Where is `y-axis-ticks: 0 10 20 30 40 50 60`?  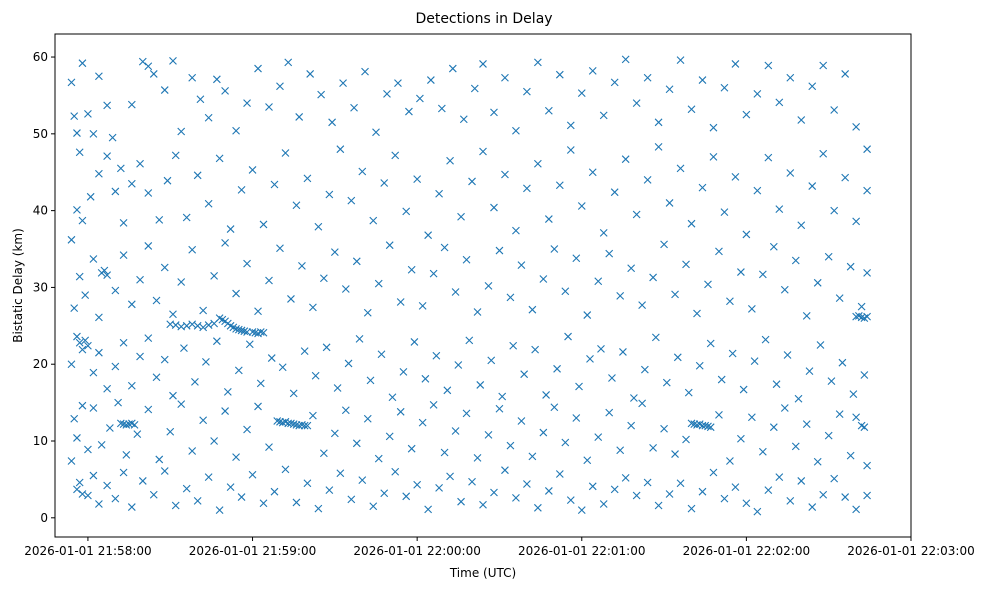
y-axis-ticks: 0 10 20 30 40 50 60 is located at coordinates (44, 287).